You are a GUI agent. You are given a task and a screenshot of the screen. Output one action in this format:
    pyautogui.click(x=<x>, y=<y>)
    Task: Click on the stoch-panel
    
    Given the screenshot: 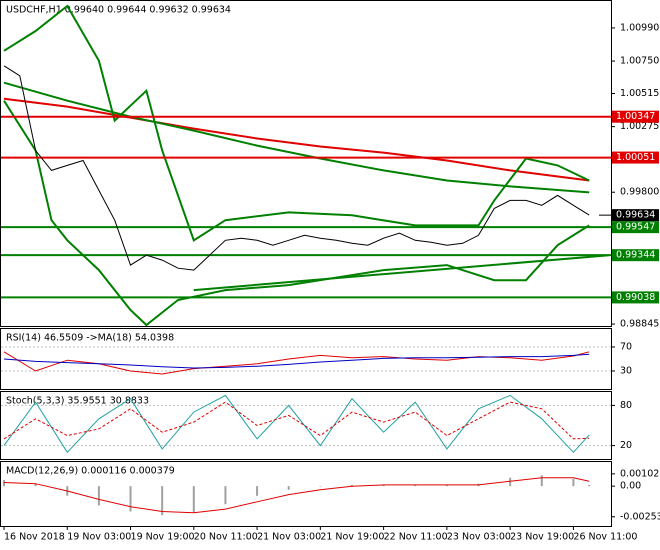 What is the action you would take?
    pyautogui.click(x=306, y=425)
    